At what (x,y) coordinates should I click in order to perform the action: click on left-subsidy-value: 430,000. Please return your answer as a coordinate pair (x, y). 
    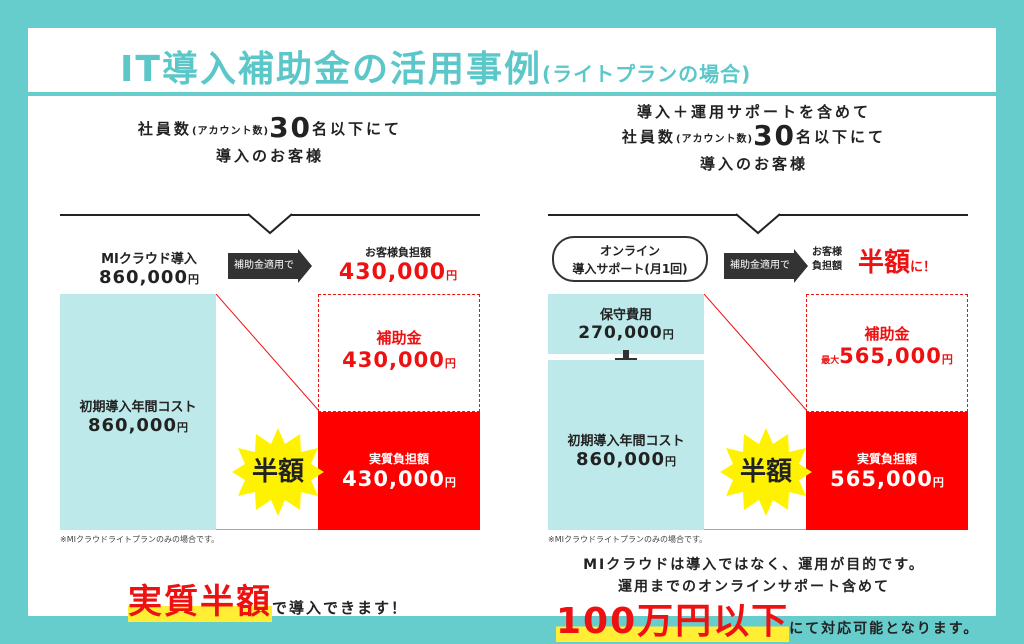
    Looking at the image, I should click on (393, 360).